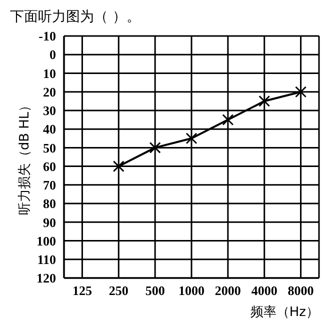 The height and width of the screenshot is (325, 325). What do you see at coordinates (191, 290) in the screenshot?
I see `x-tick-label: 1000` at bounding box center [191, 290].